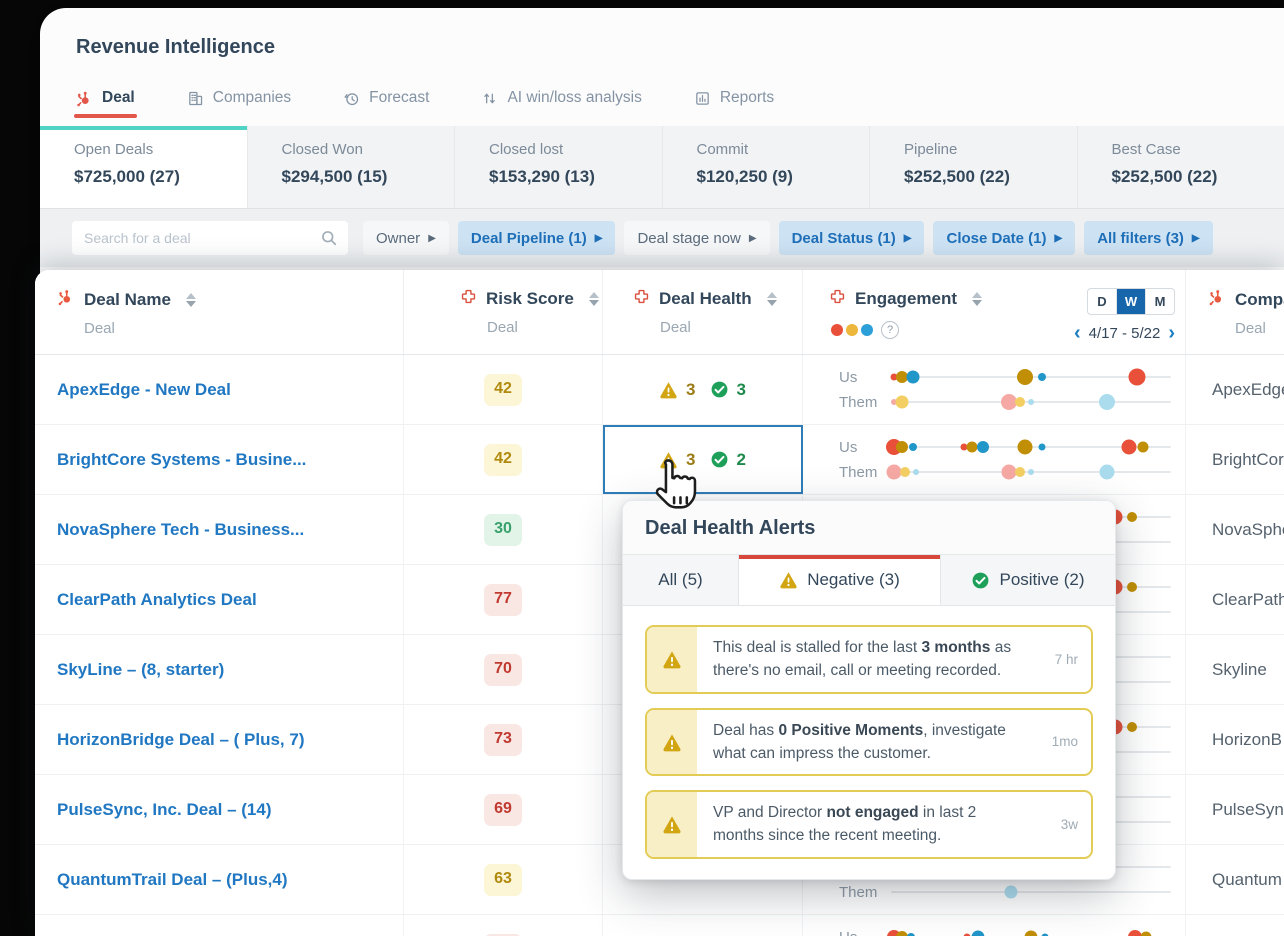  I want to click on alerts-tab-all: All (5), so click(681, 580).